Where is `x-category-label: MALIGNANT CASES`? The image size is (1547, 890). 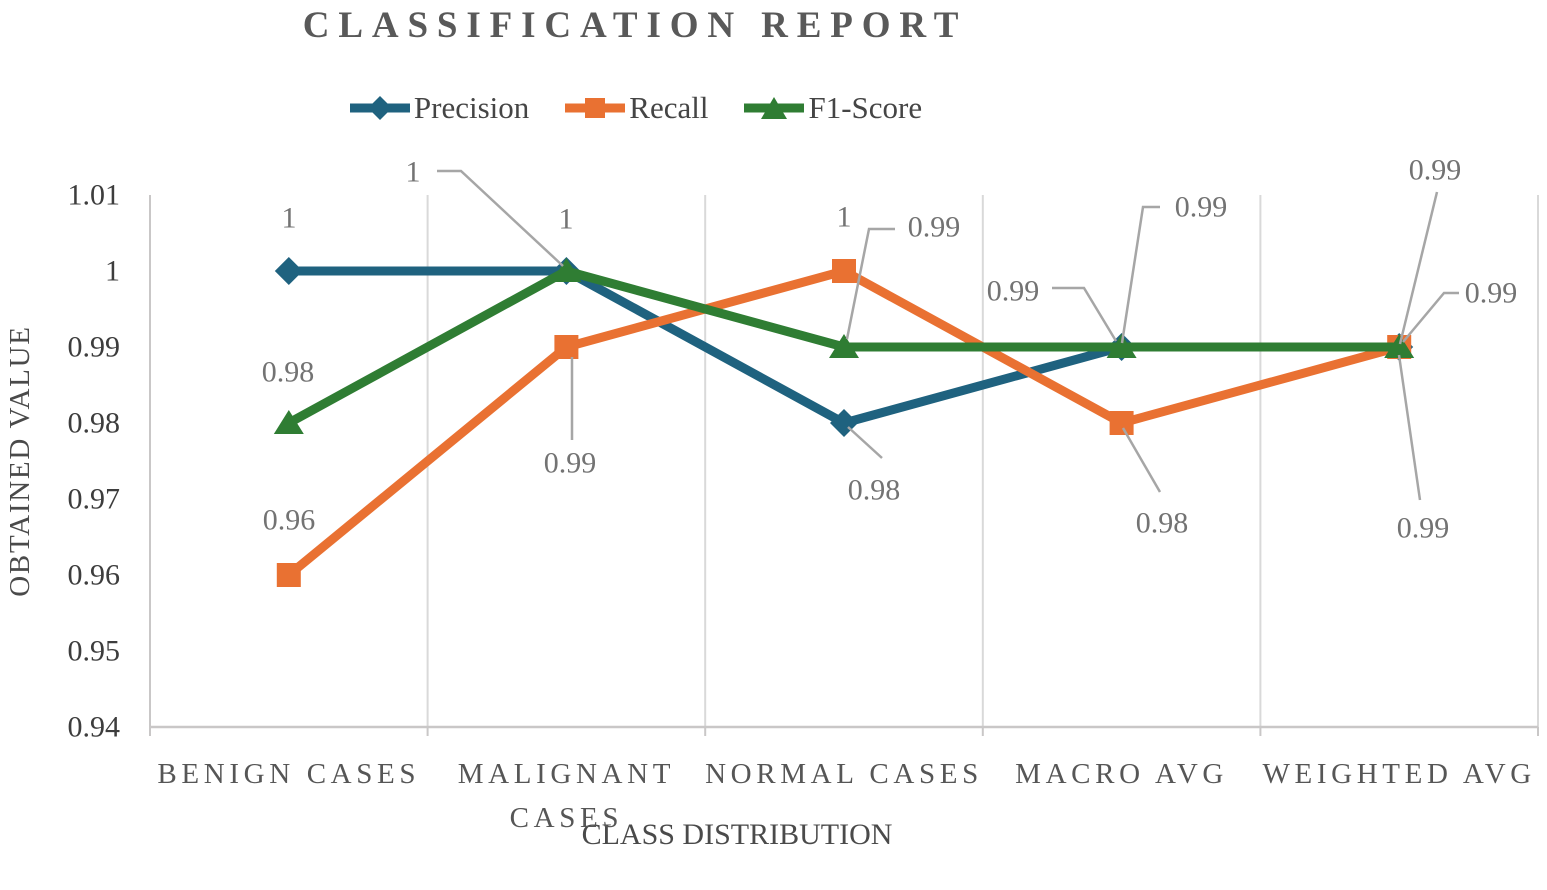 x-category-label: MALIGNANT CASES is located at coordinates (566, 796).